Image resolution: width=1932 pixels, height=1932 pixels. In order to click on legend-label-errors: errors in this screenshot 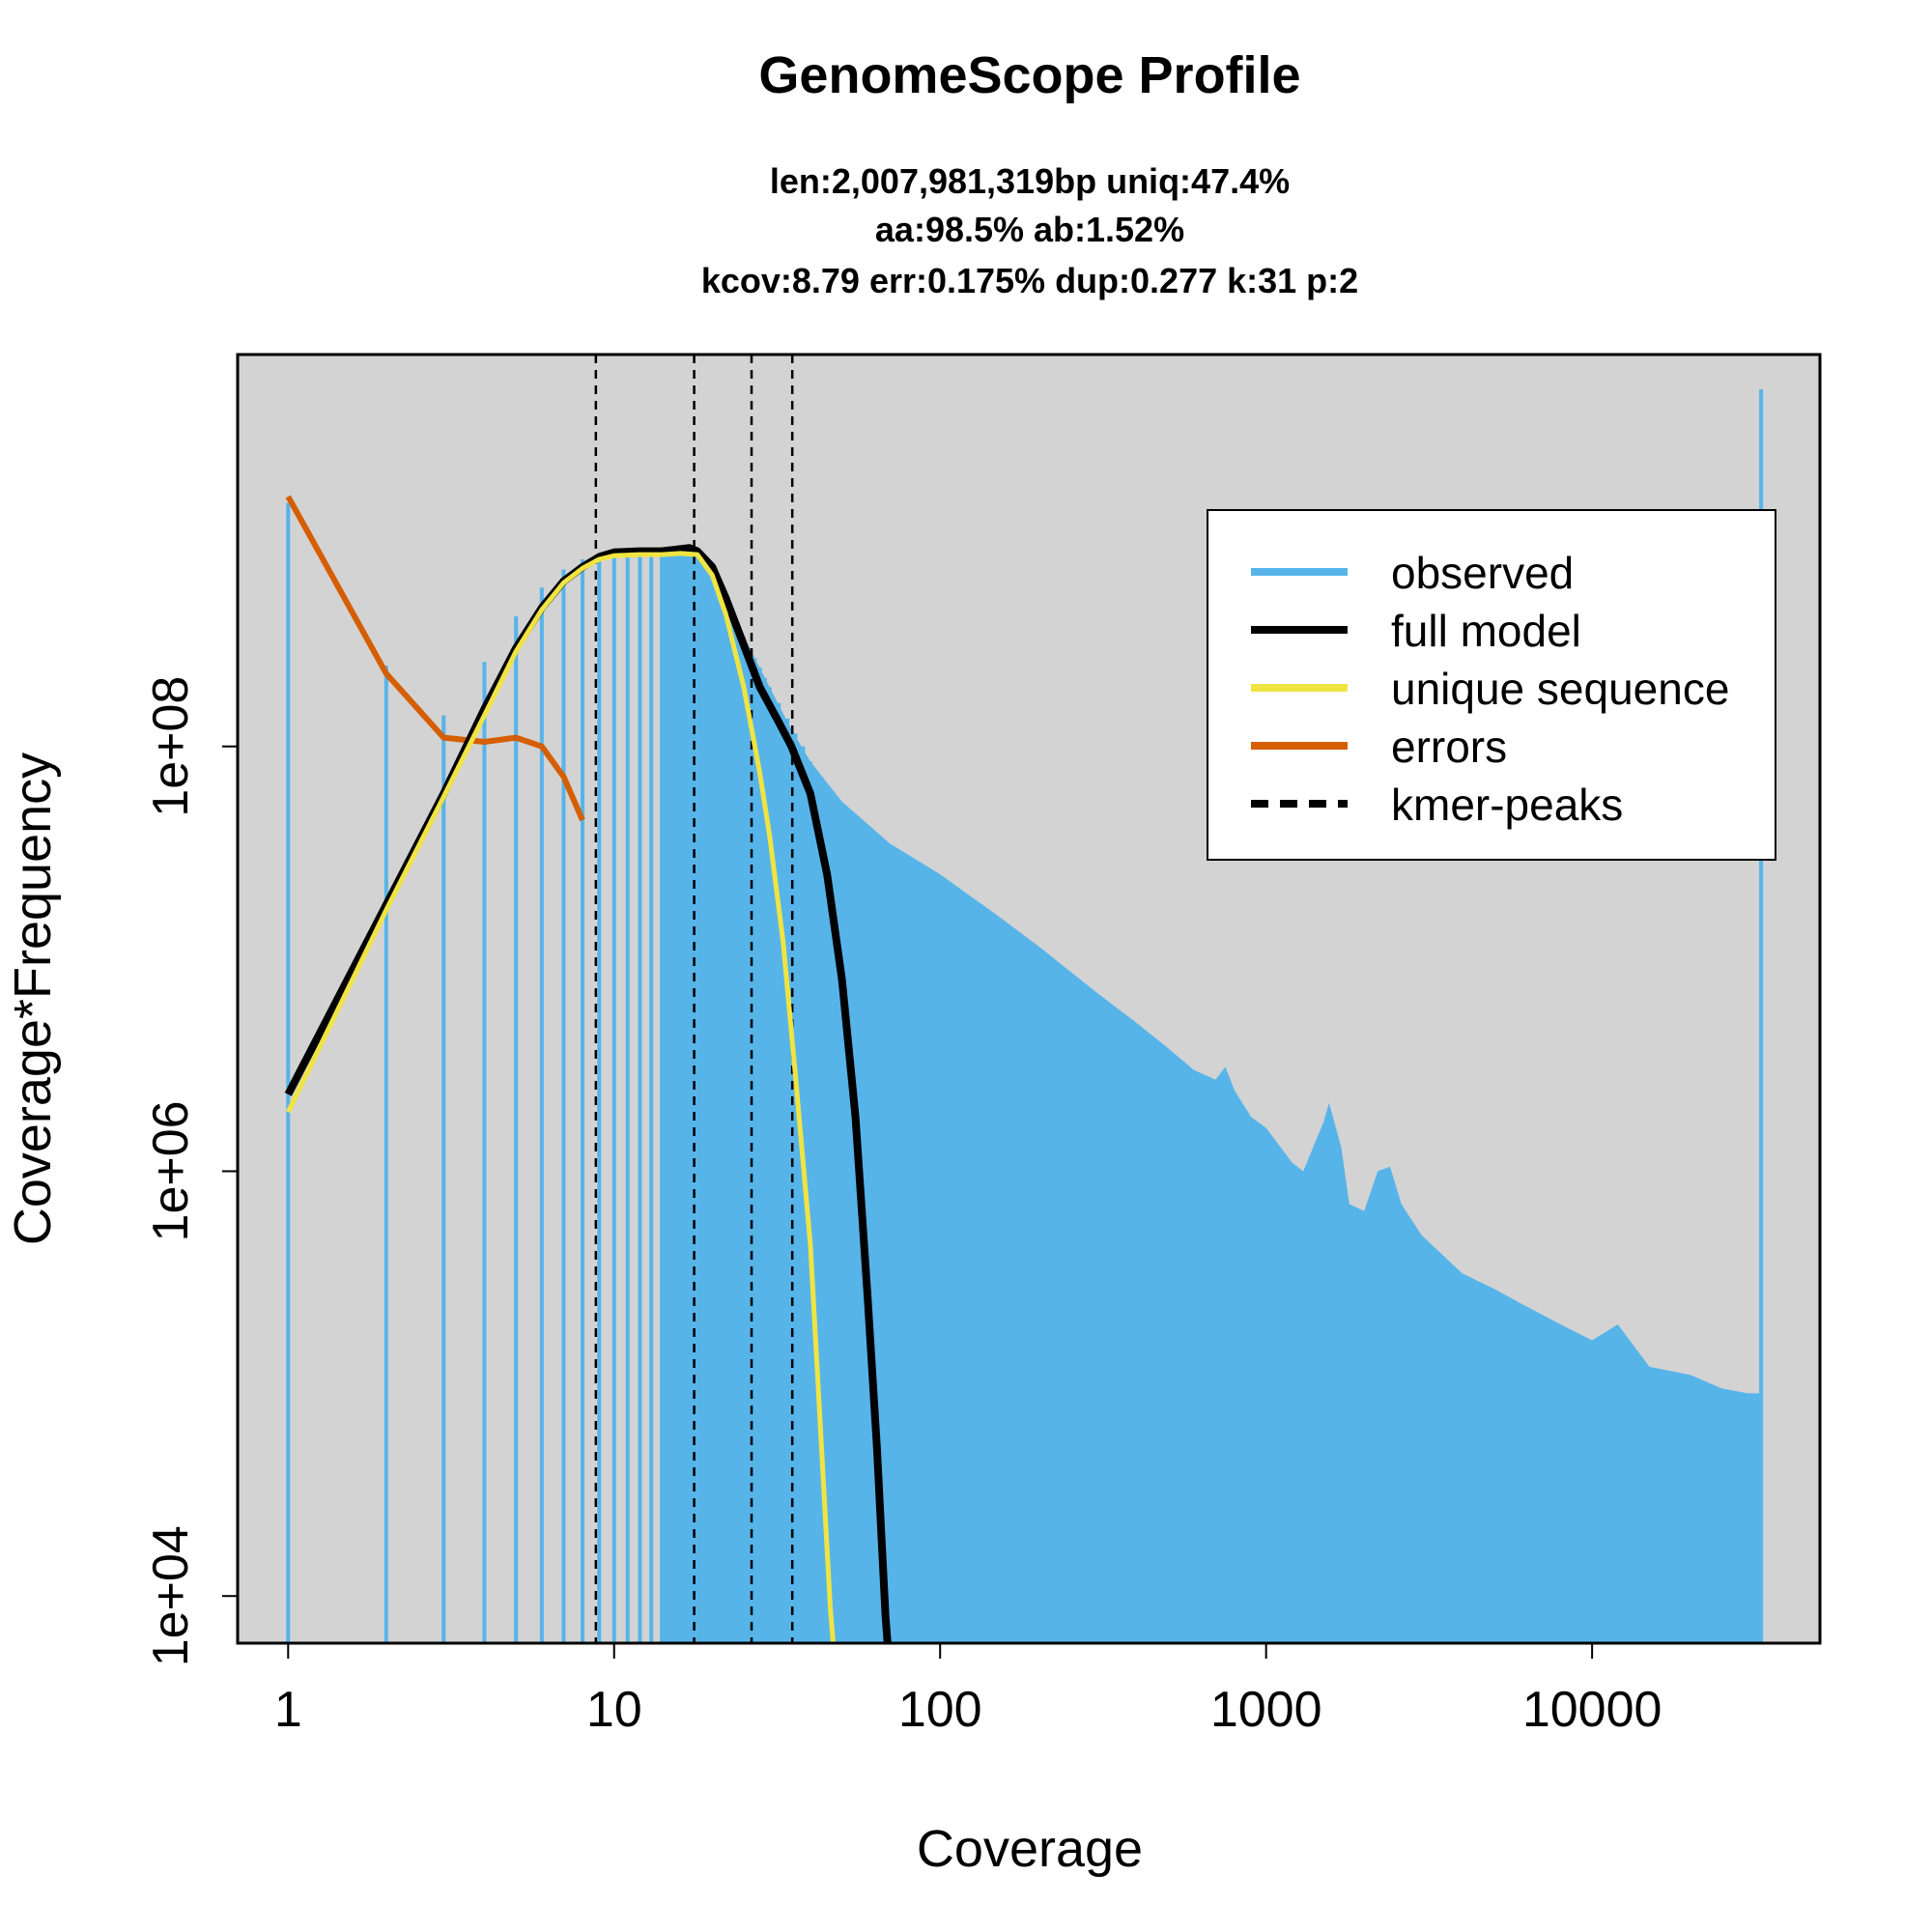, I will do `click(1449, 747)`.